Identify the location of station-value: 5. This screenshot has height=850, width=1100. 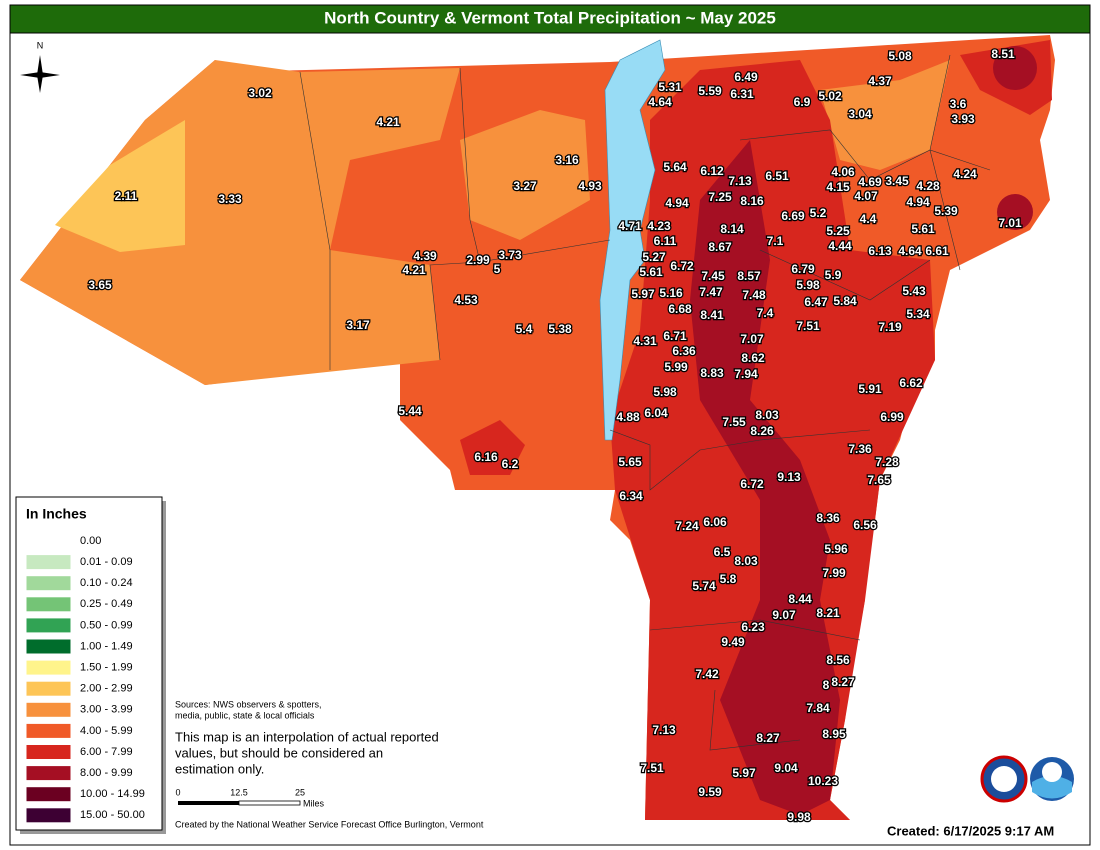
(497, 269).